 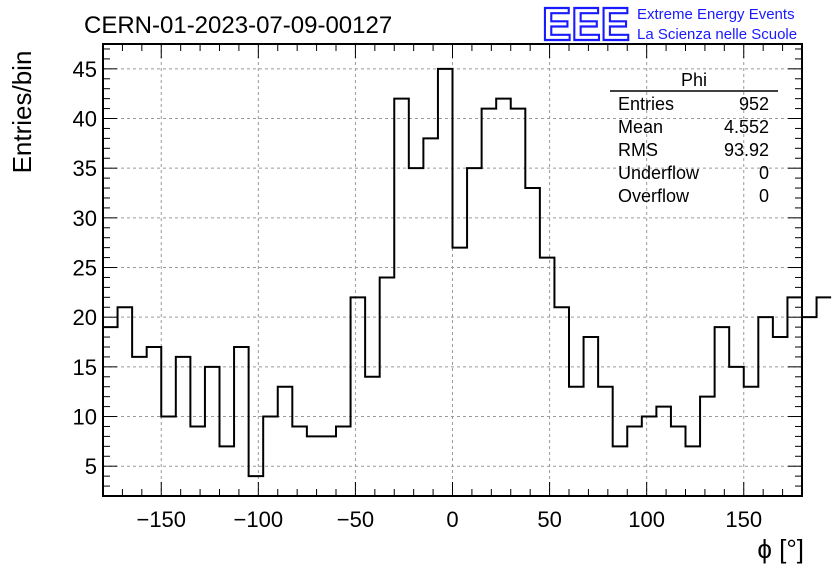 I want to click on x-tick-label: 0, so click(x=452, y=519).